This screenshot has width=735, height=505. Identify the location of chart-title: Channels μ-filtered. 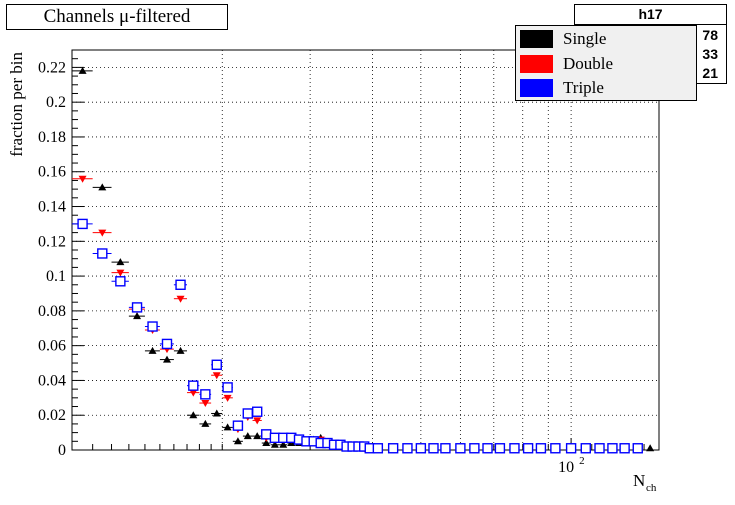
(117, 16).